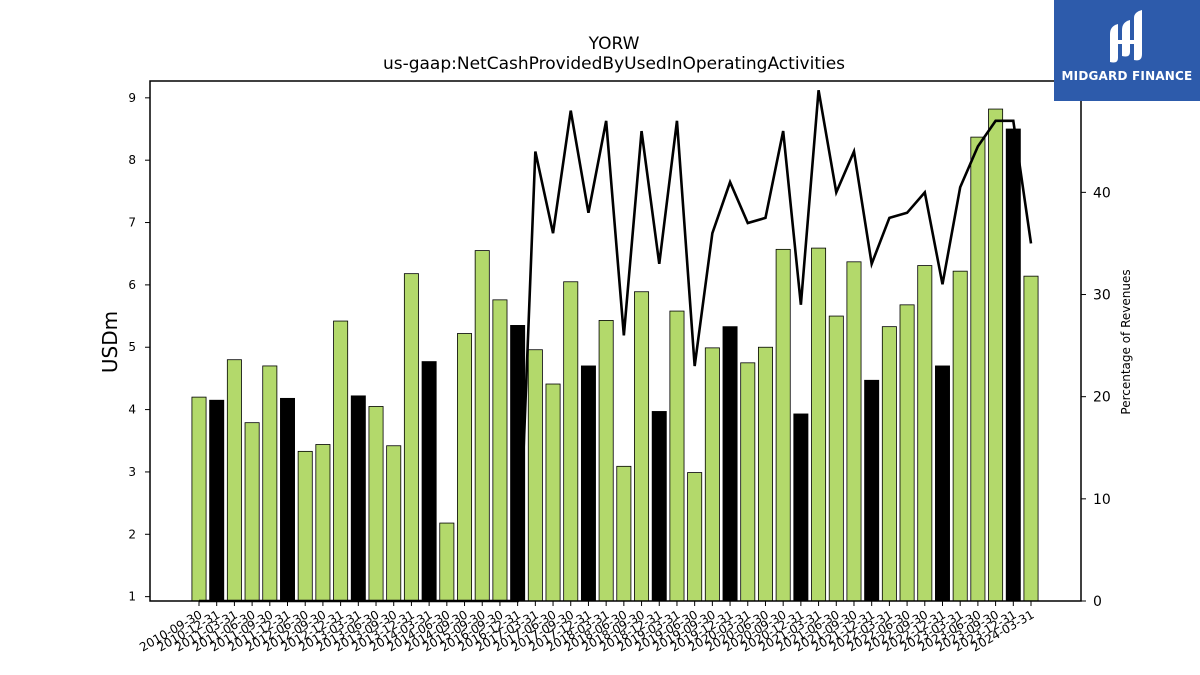  I want to click on y-tick-label: 1, so click(132, 597).